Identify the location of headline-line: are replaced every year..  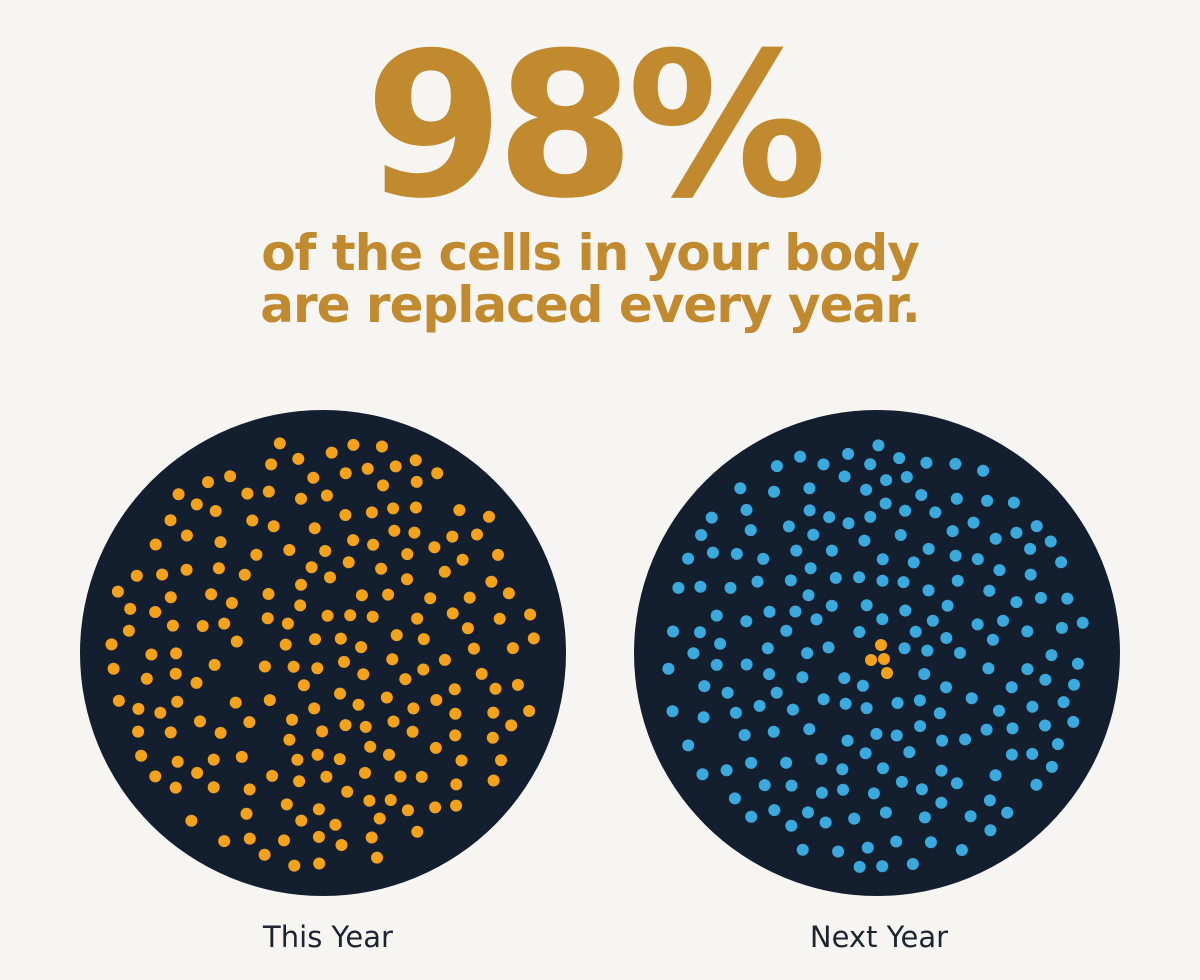
(590, 305).